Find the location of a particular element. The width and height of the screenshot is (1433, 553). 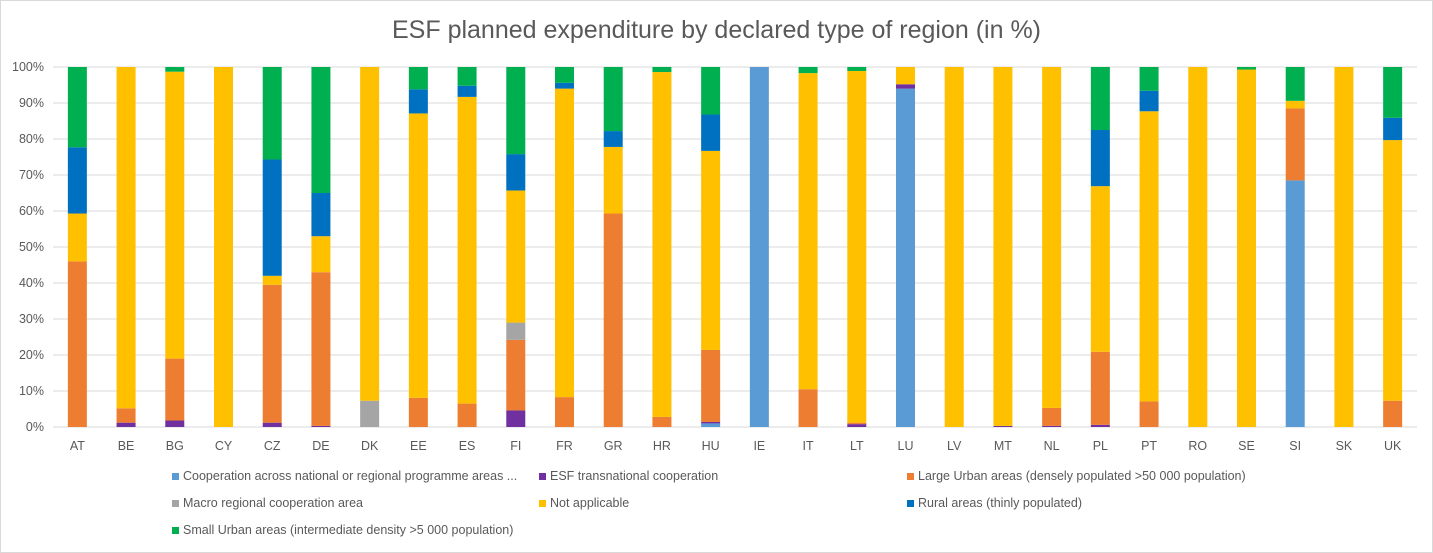

x-tick-label: SI is located at coordinates (1295, 446).